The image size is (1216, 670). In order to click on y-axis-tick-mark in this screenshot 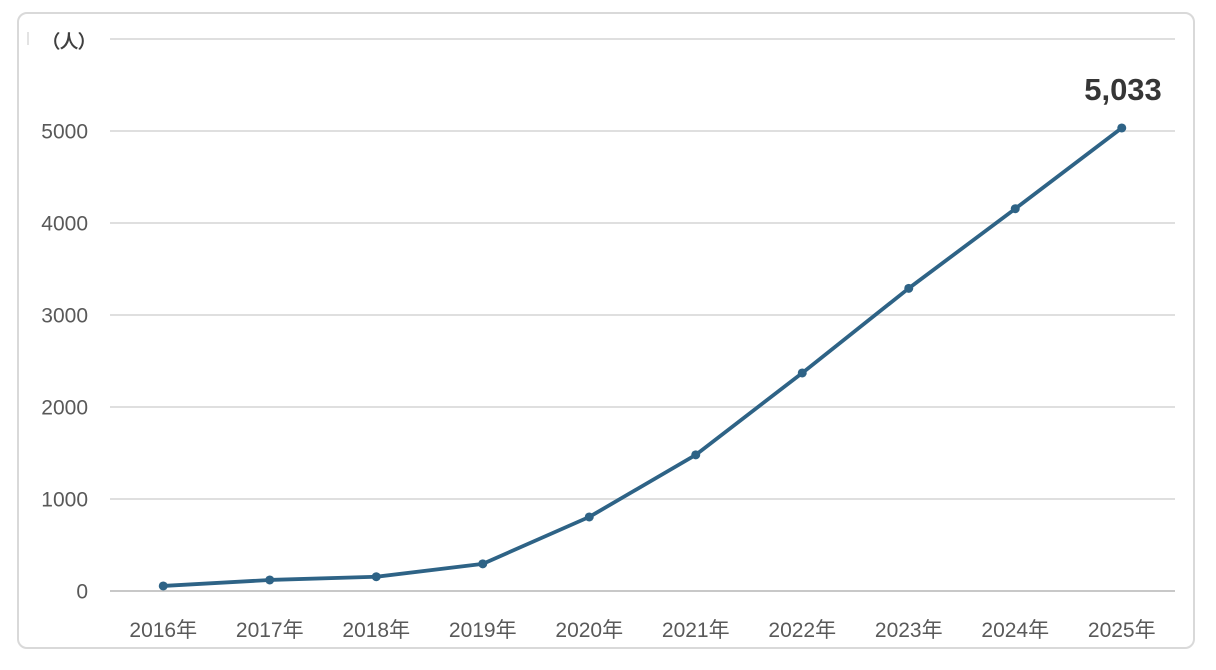, I will do `click(28, 38)`.